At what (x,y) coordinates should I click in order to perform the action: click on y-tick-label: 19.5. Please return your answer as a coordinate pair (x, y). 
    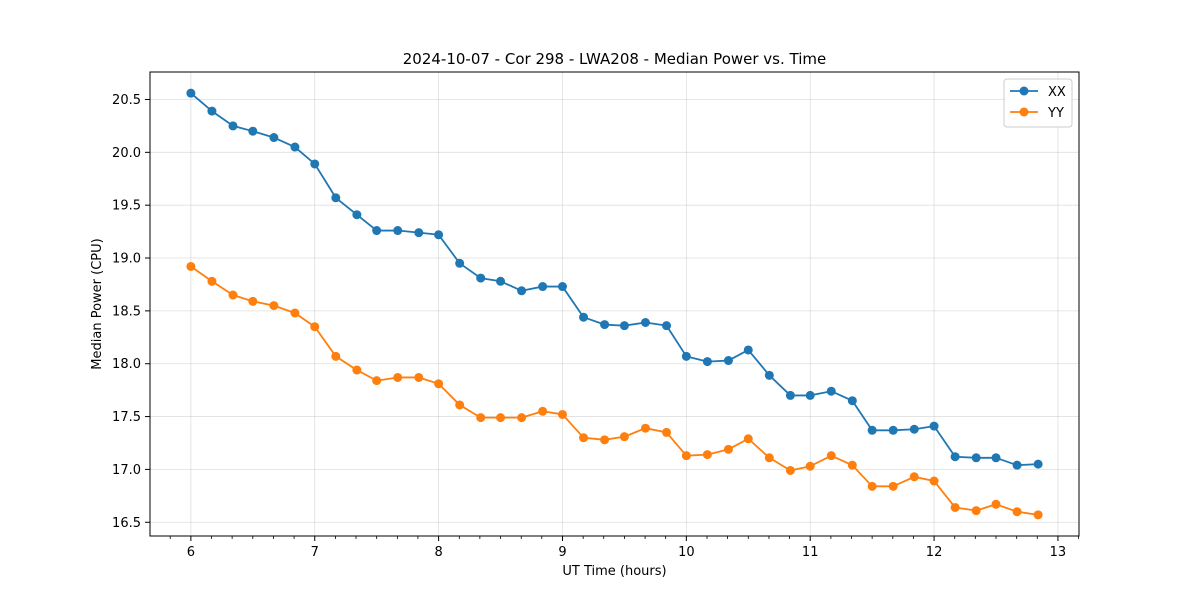
    Looking at the image, I should click on (126, 206).